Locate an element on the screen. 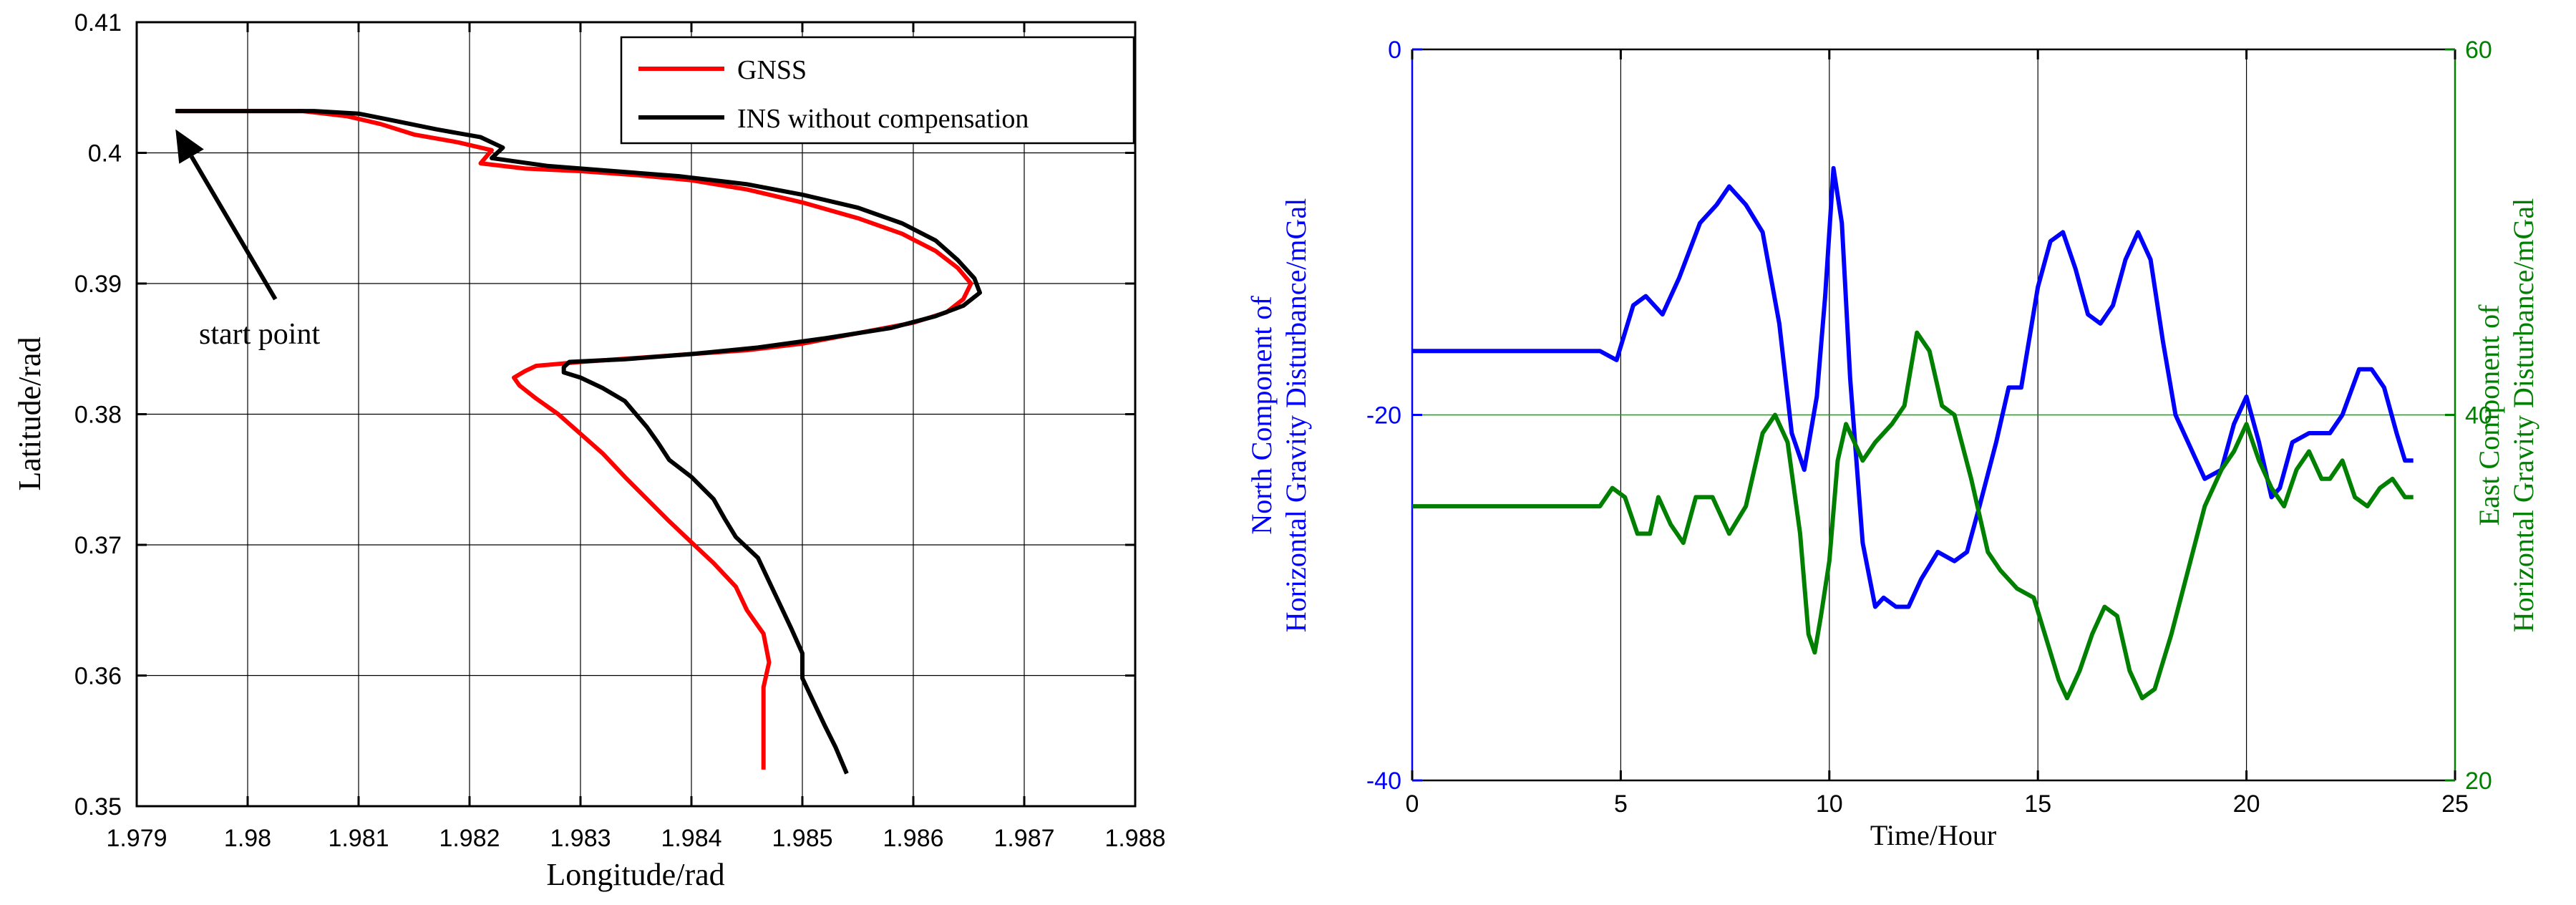 Image resolution: width=2576 pixels, height=905 pixels. trajectory-x-axis-label: Longitude/rad is located at coordinates (635, 875).